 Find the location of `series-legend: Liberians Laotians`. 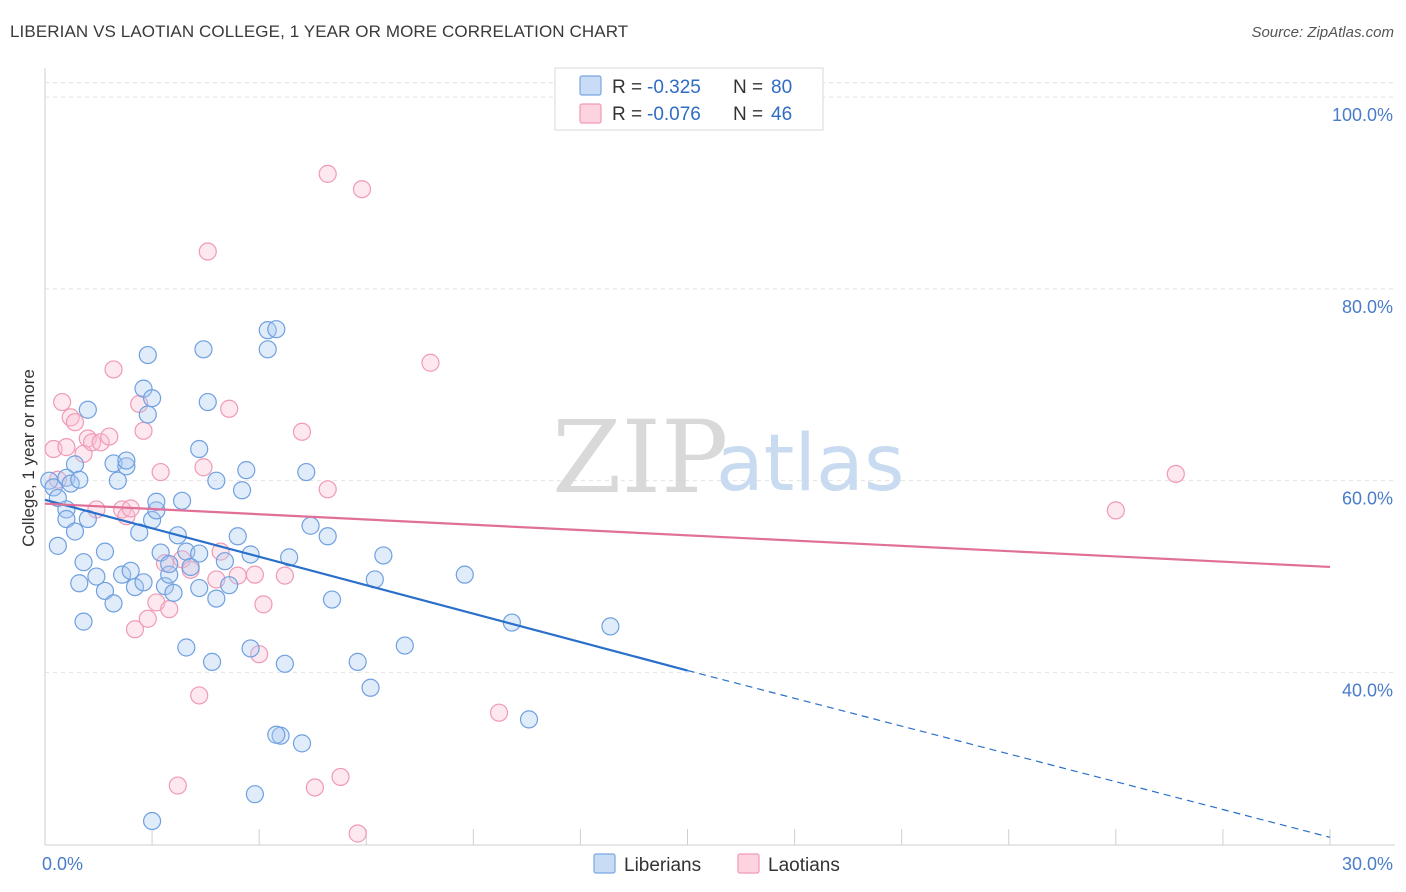

series-legend: Liberians Laotians is located at coordinates (716, 864).